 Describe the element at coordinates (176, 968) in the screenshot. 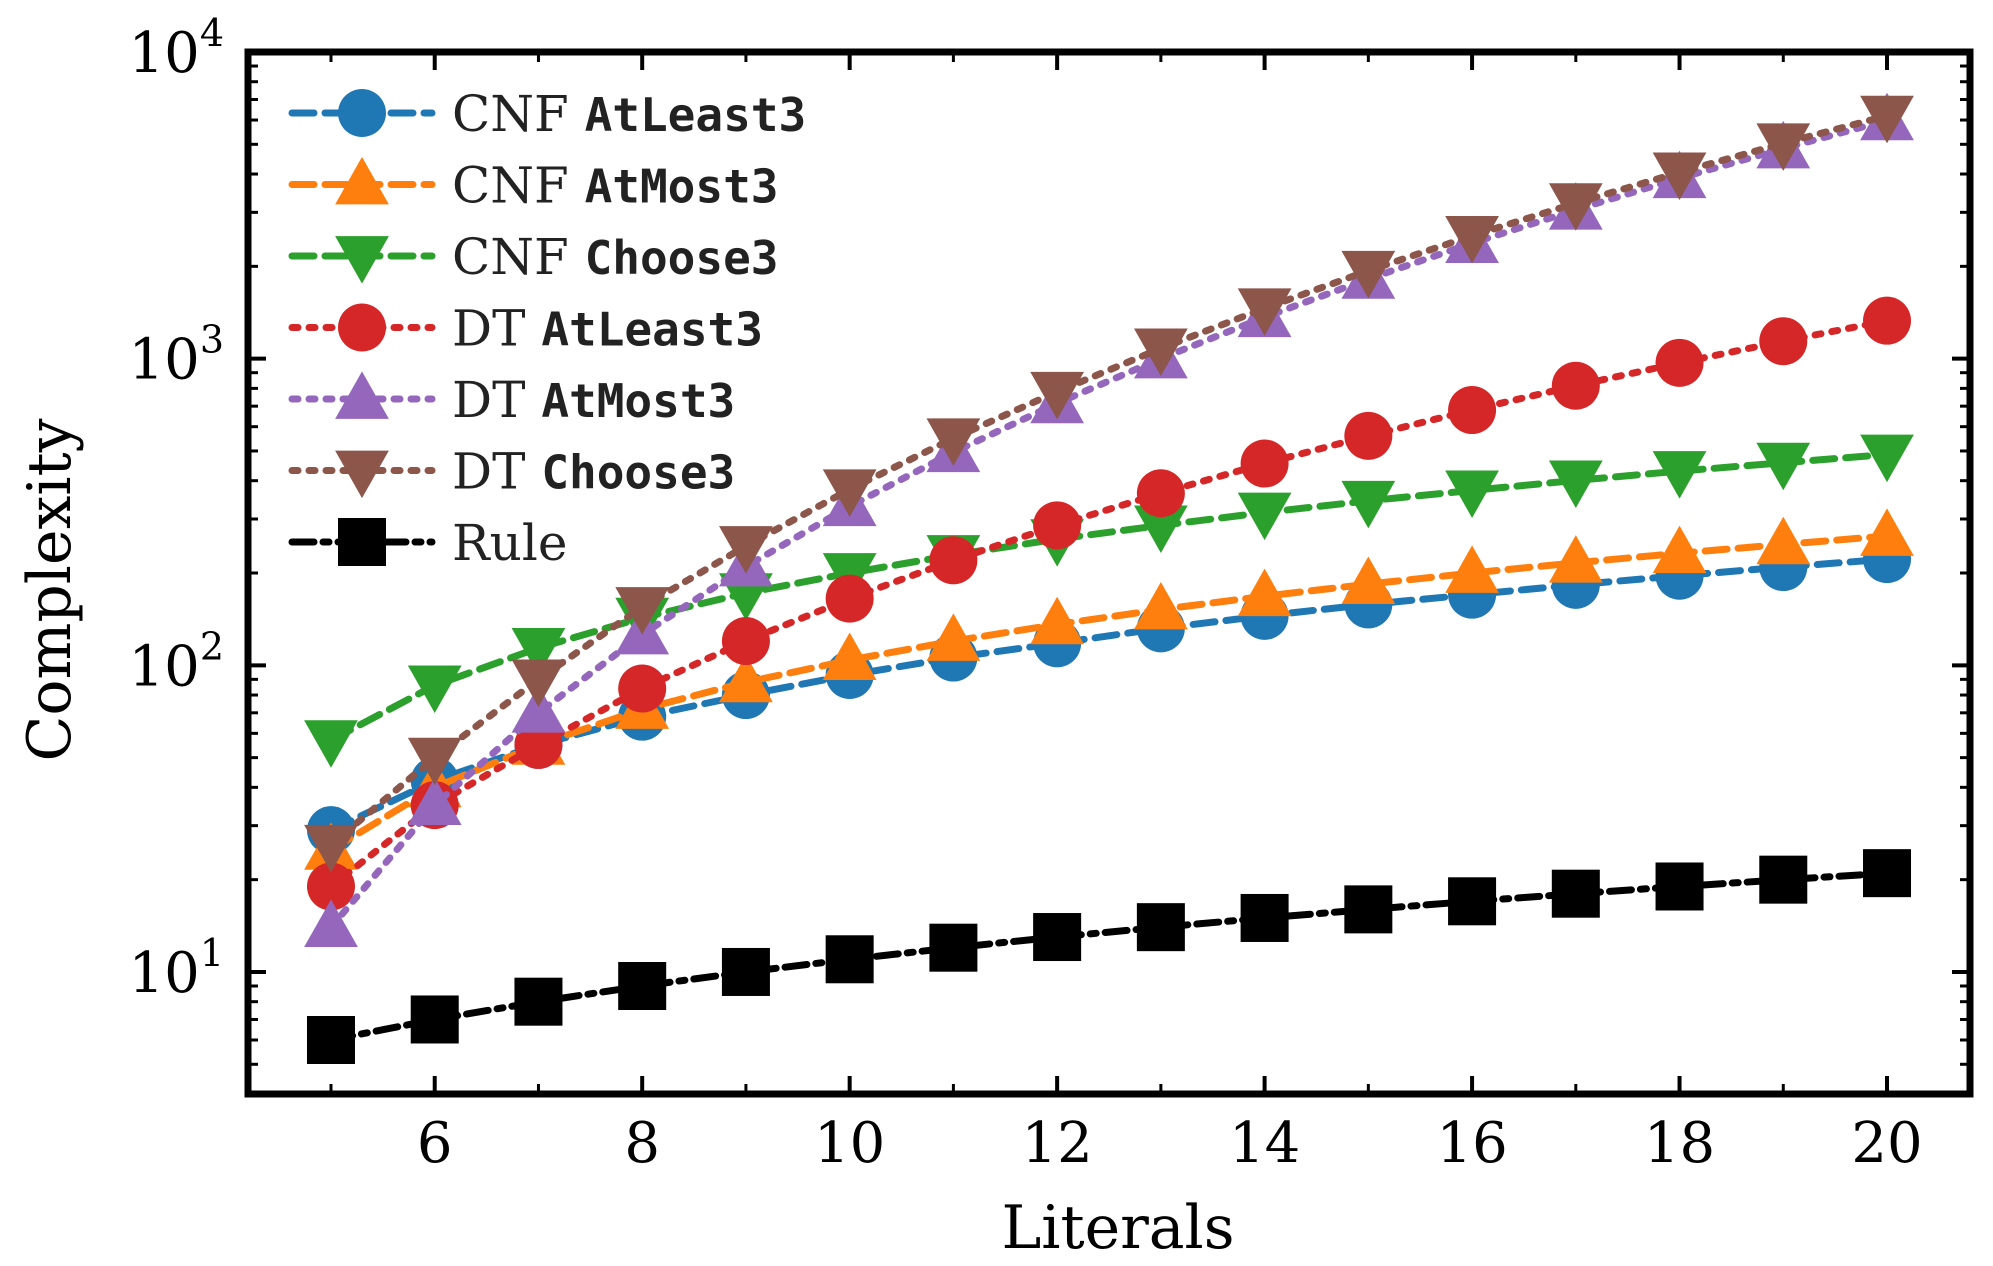

I see `y-tick-label: 10¹` at that location.